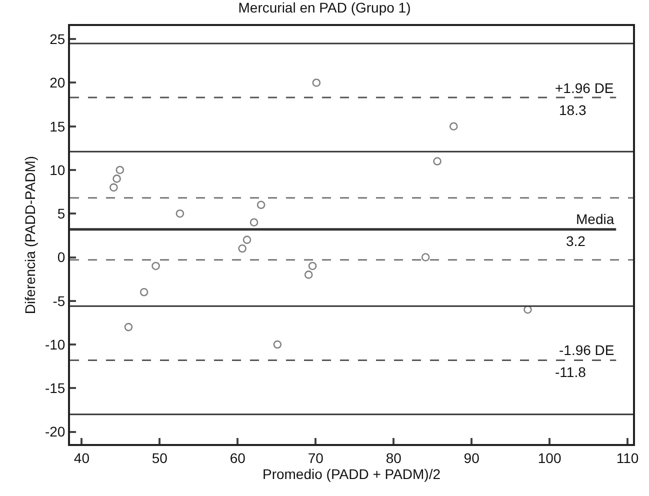  Describe the element at coordinates (584, 88) in the screenshot. I see `ref-line-label: +1.96 DE` at that location.